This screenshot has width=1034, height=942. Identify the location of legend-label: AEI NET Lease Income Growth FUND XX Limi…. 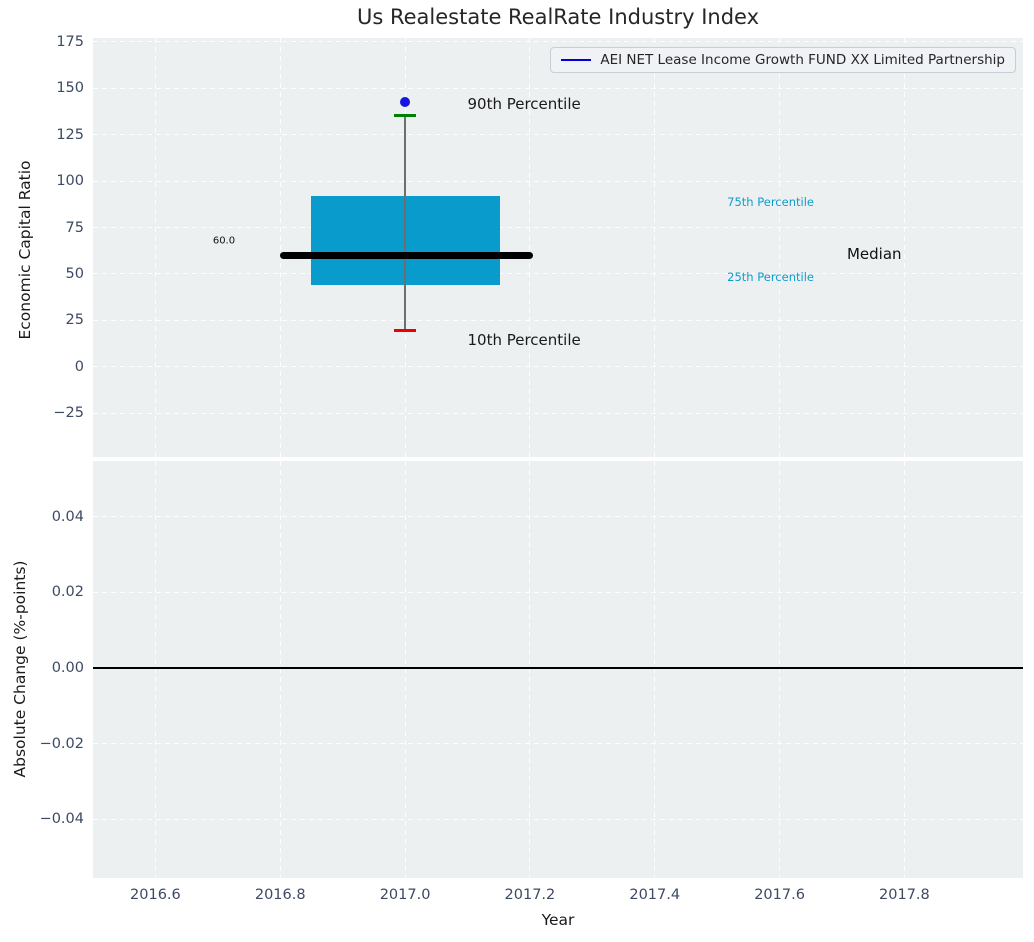
(802, 60).